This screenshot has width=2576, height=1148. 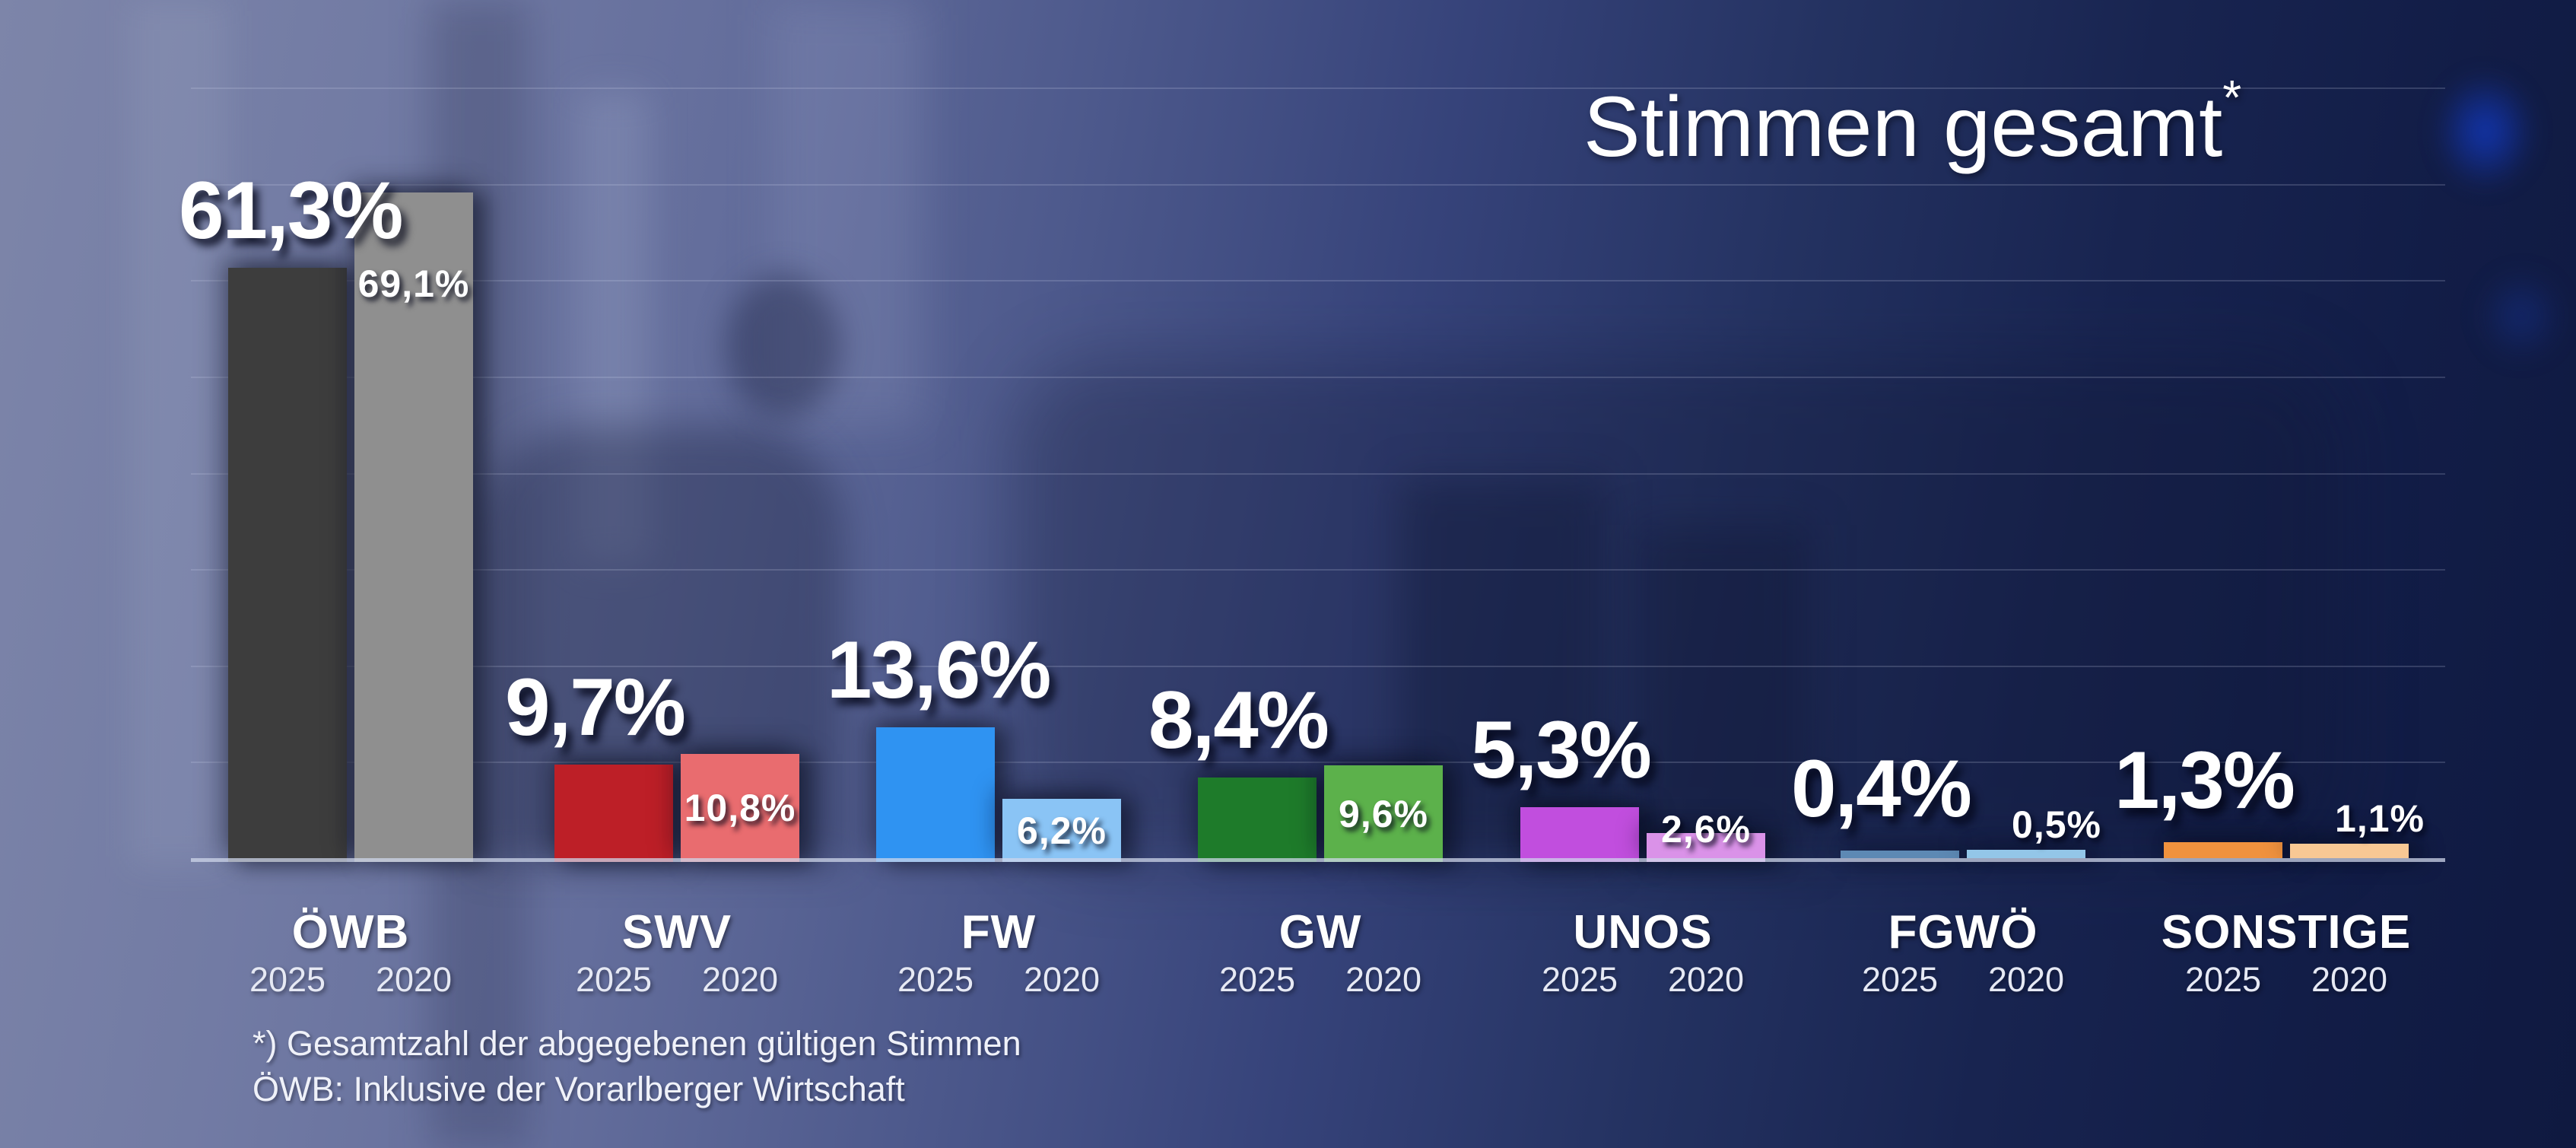 I want to click on value-label-2025-ÖWB: 61,3%, so click(x=291, y=210).